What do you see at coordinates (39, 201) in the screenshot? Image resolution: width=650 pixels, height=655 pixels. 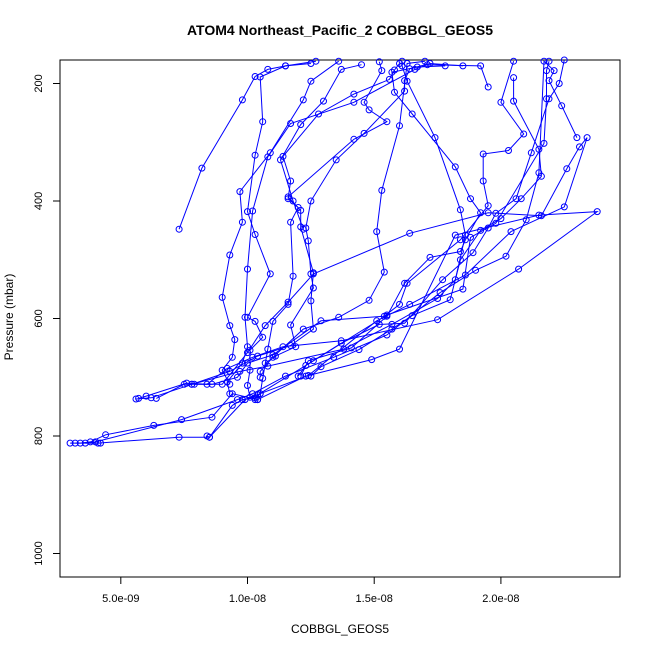 I see `y-tick-label: 400` at bounding box center [39, 201].